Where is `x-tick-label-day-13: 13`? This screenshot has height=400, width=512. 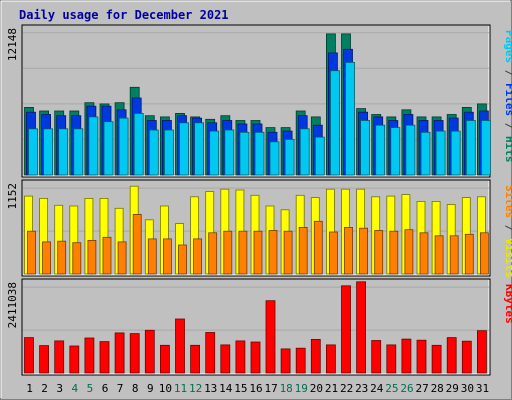 x-tick-label-day-13: 13 is located at coordinates (210, 388).